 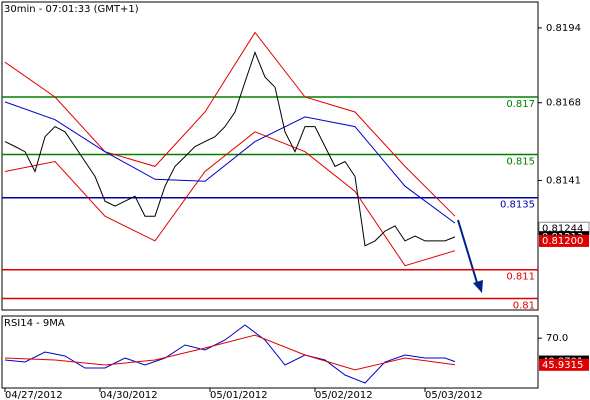 What do you see at coordinates (563, 103) in the screenshot?
I see `y-tick-label: 0.8168` at bounding box center [563, 103].